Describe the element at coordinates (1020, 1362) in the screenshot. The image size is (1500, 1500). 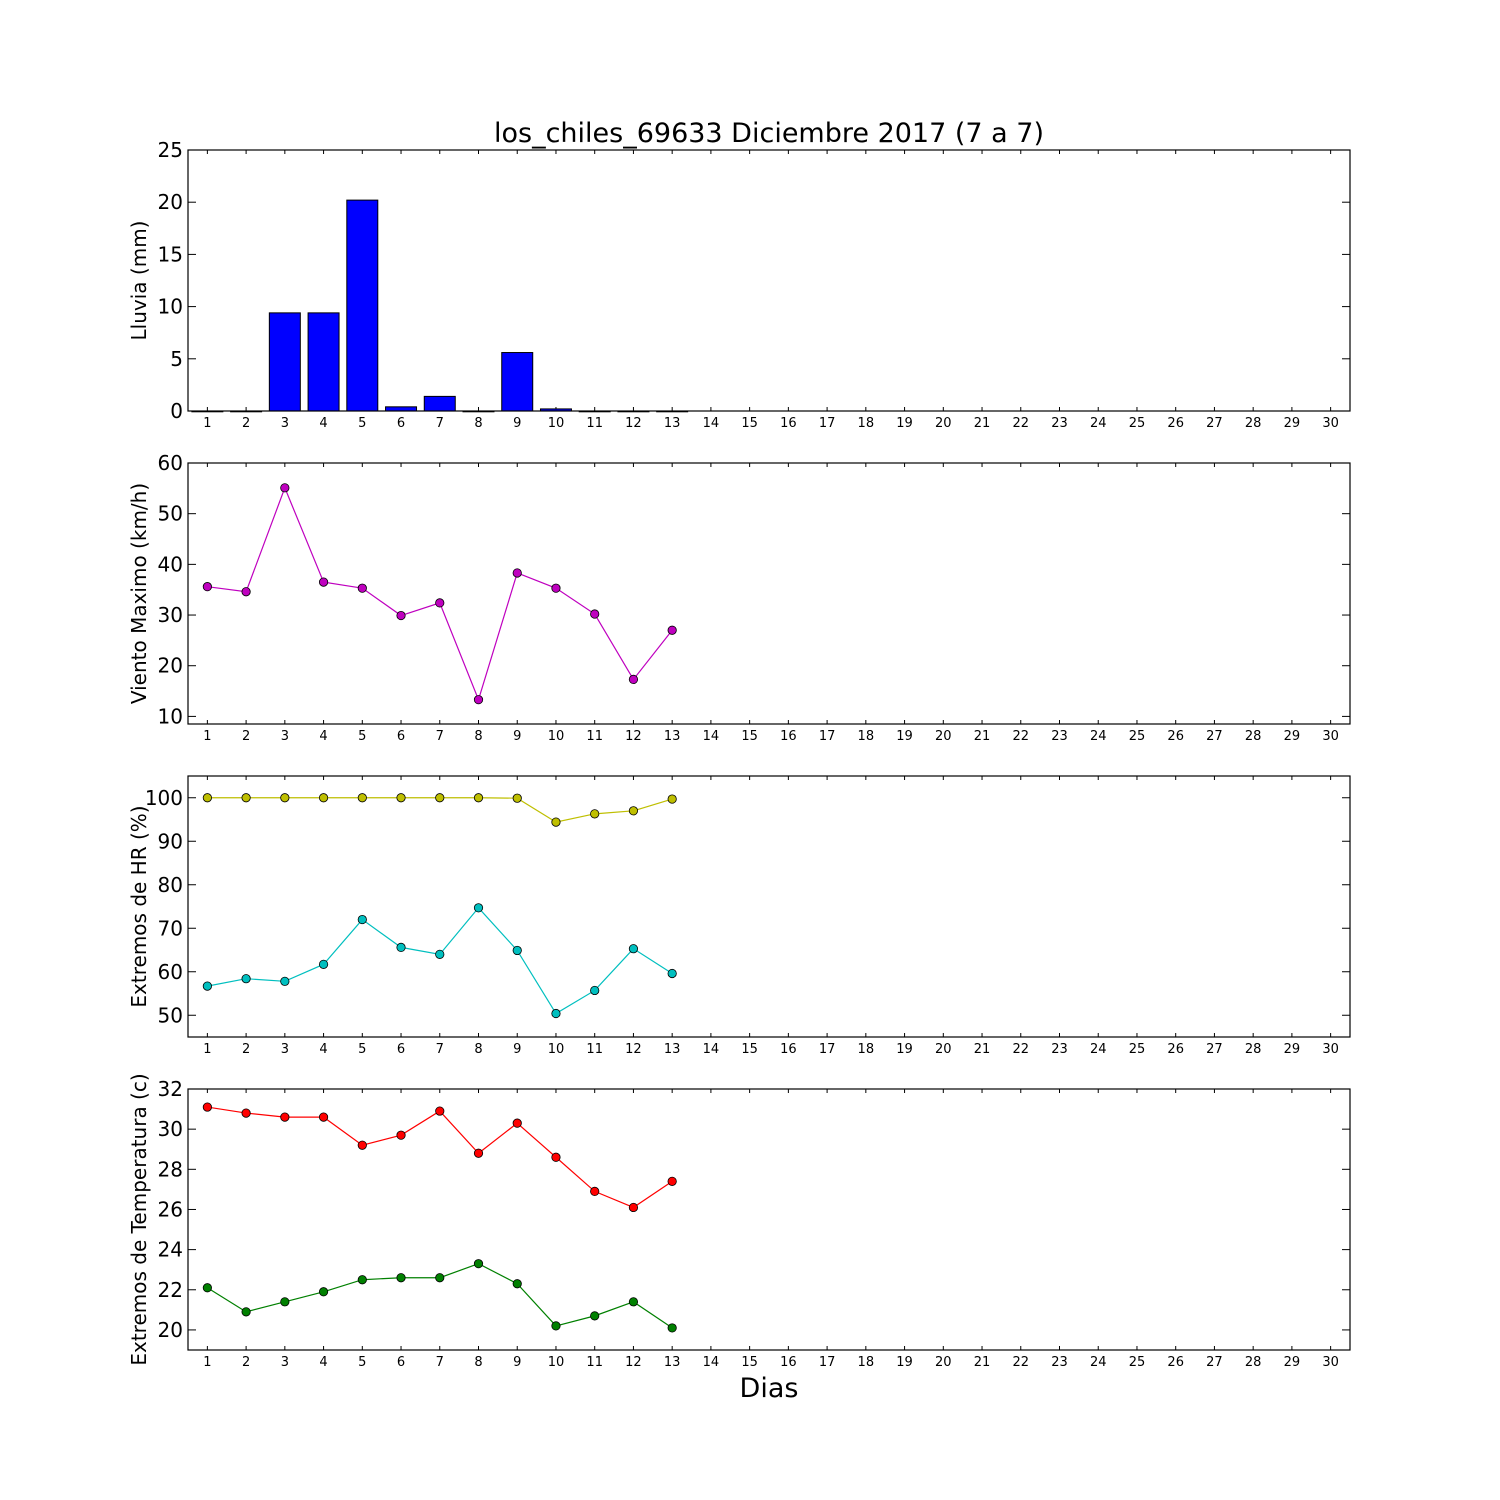
I see `x-tick-label: 22` at that location.